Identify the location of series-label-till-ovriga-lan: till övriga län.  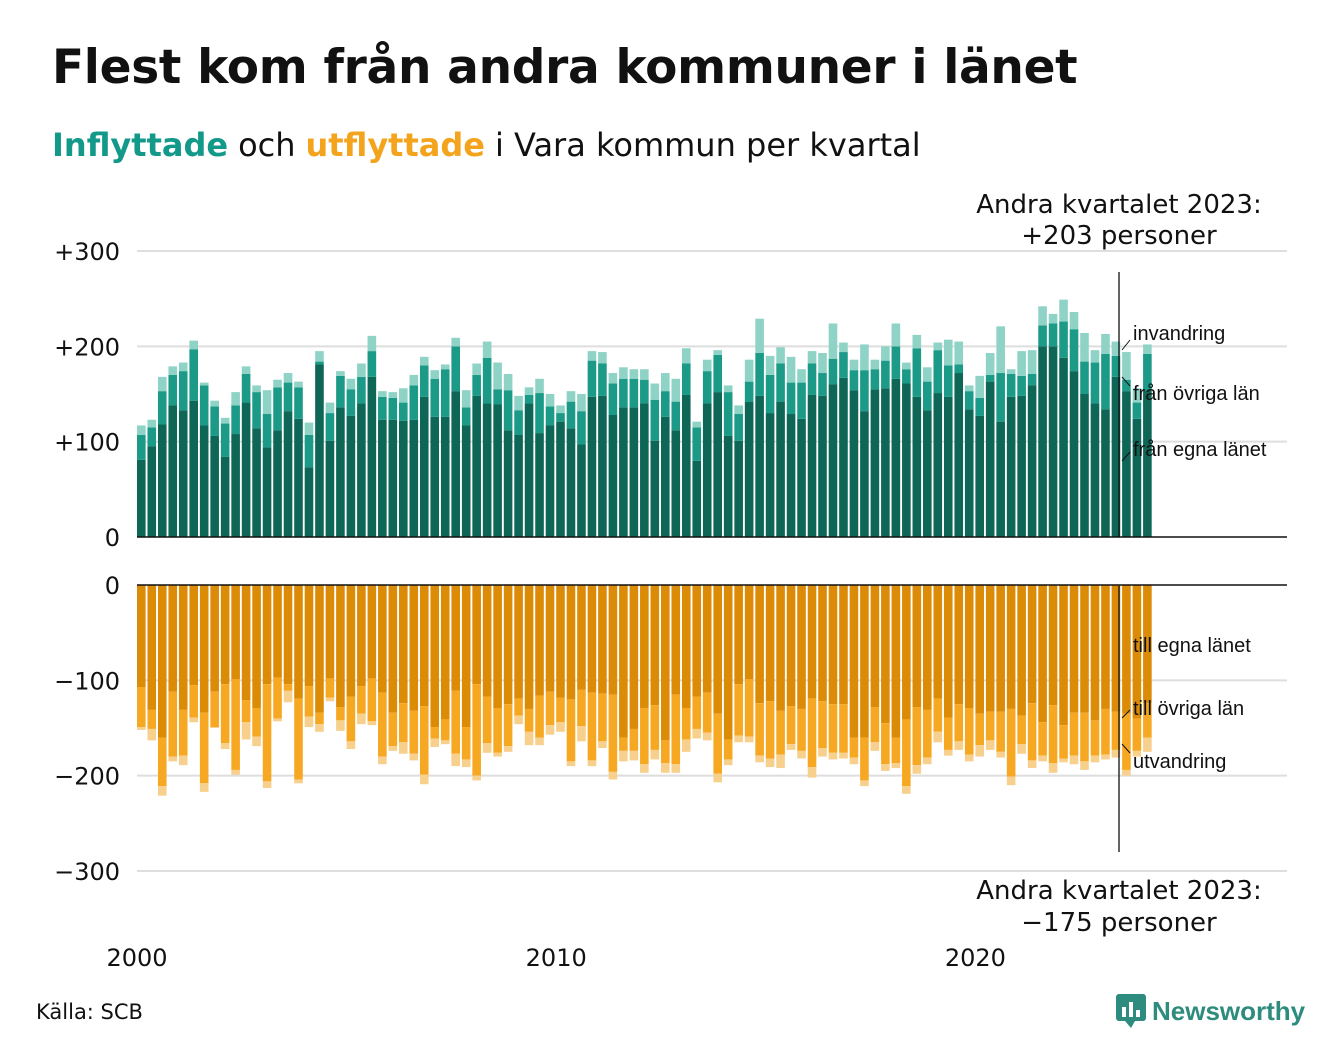
(1188, 709).